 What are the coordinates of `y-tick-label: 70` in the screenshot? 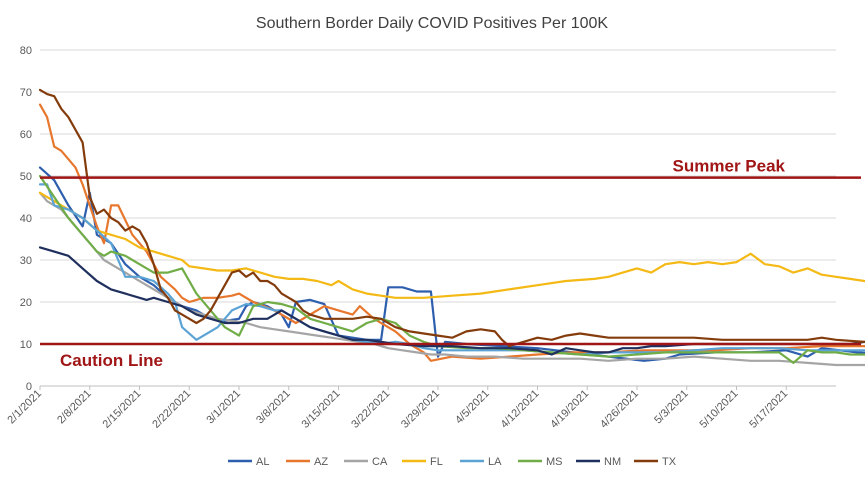 It's located at (26, 93).